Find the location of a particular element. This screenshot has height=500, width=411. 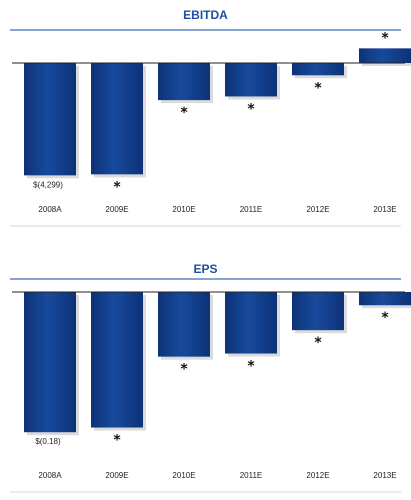

ebitda-bar-2010E is located at coordinates (184, 82).